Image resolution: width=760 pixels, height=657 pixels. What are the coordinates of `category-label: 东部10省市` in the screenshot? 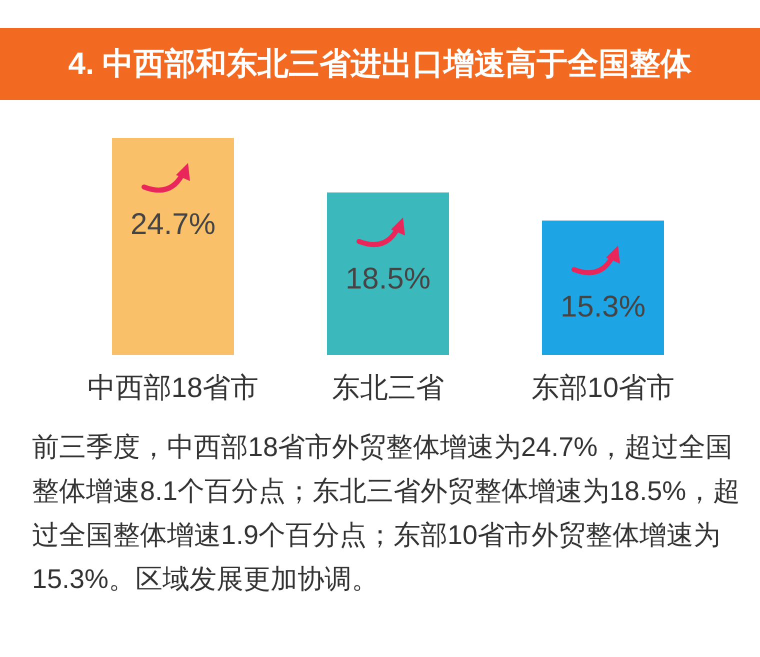 It's located at (603, 387).